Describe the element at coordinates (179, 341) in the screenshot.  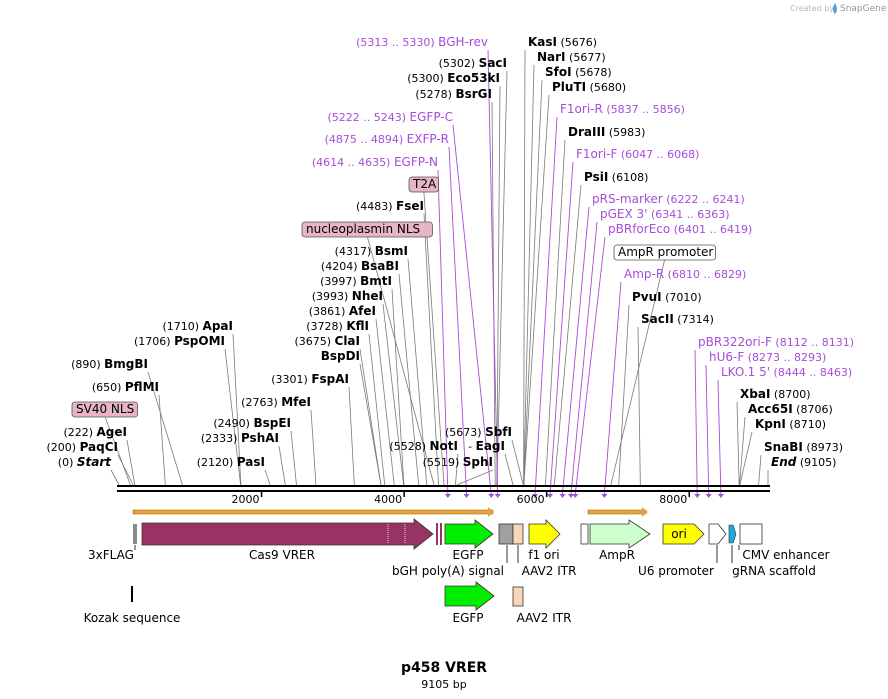
I see `site-label-pspomi: (1706) PspOMI` at that location.